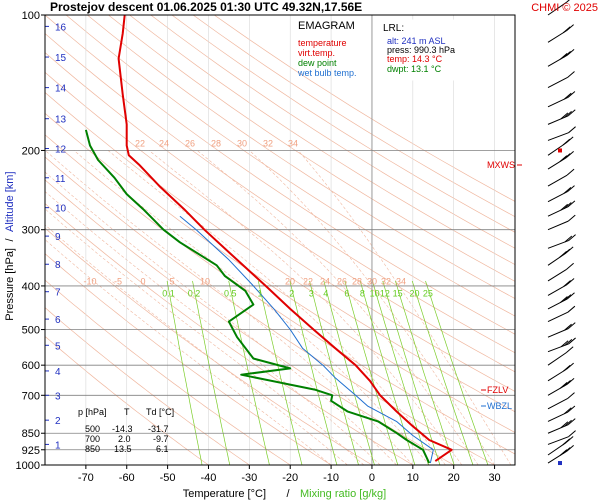 This screenshot has width=600, height=500. What do you see at coordinates (142, 281) in the screenshot?
I see `adiabat-label: 0` at bounding box center [142, 281].